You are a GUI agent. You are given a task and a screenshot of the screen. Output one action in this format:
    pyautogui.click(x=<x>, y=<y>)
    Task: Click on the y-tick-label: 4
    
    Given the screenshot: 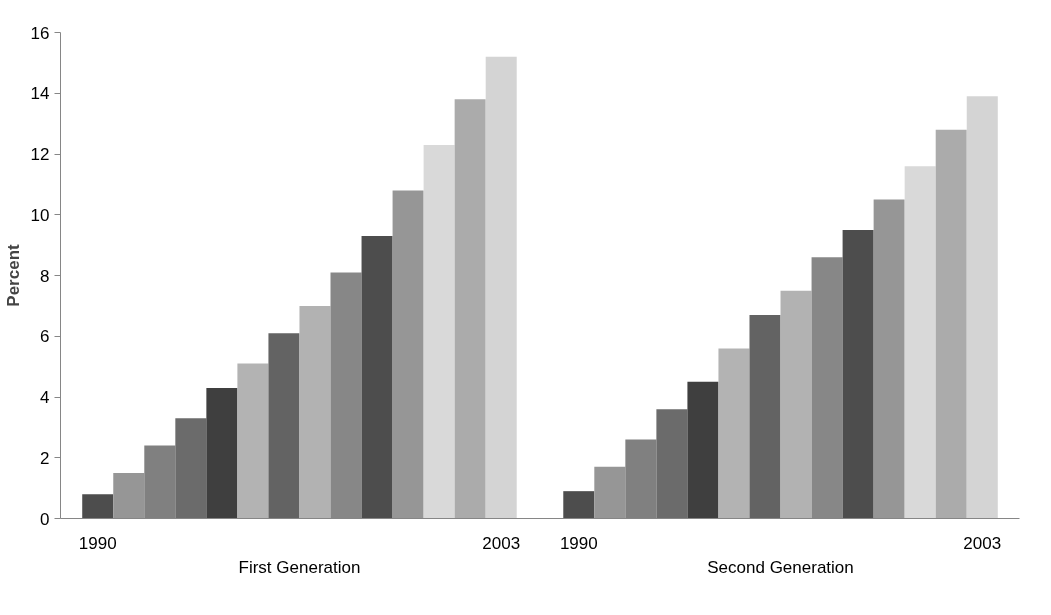 What is the action you would take?
    pyautogui.click(x=45, y=397)
    